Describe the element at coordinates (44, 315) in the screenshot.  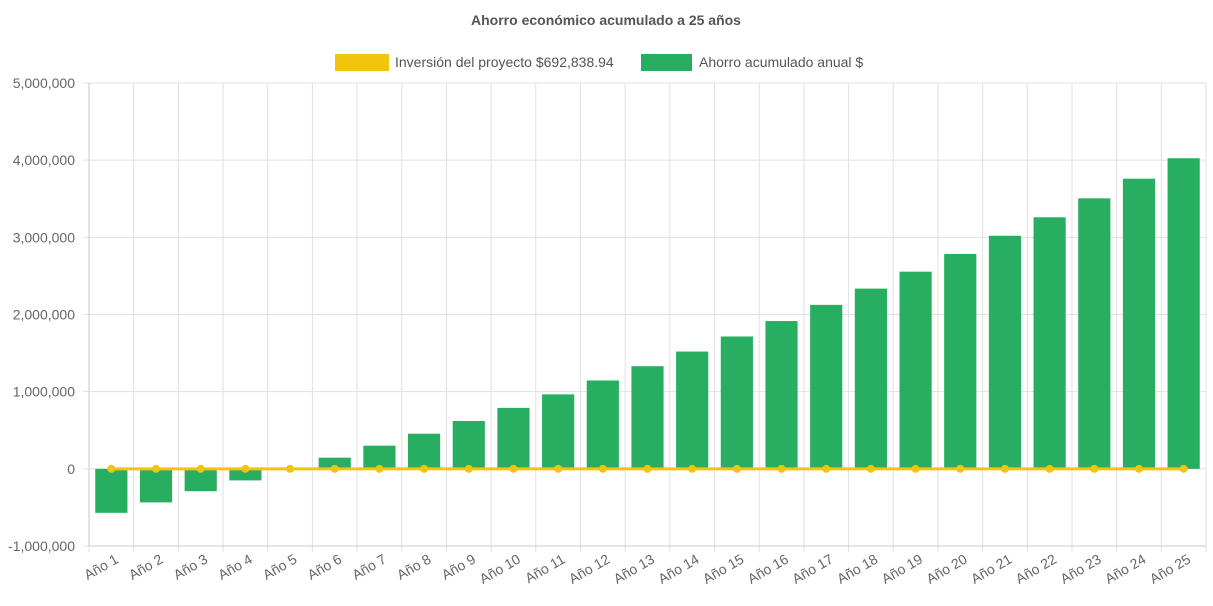
I see `y-tick-label: 2,000,000` at that location.